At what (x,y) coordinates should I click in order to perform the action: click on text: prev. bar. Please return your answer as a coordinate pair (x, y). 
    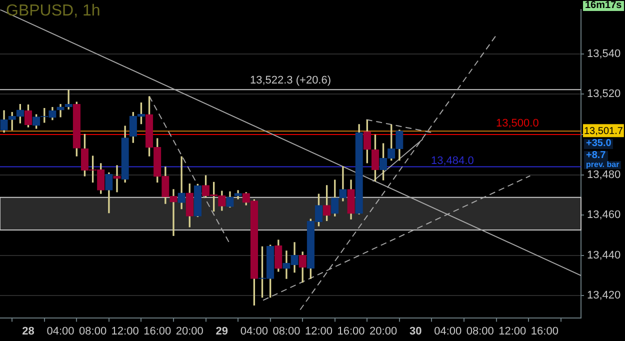
    Looking at the image, I should click on (603, 164).